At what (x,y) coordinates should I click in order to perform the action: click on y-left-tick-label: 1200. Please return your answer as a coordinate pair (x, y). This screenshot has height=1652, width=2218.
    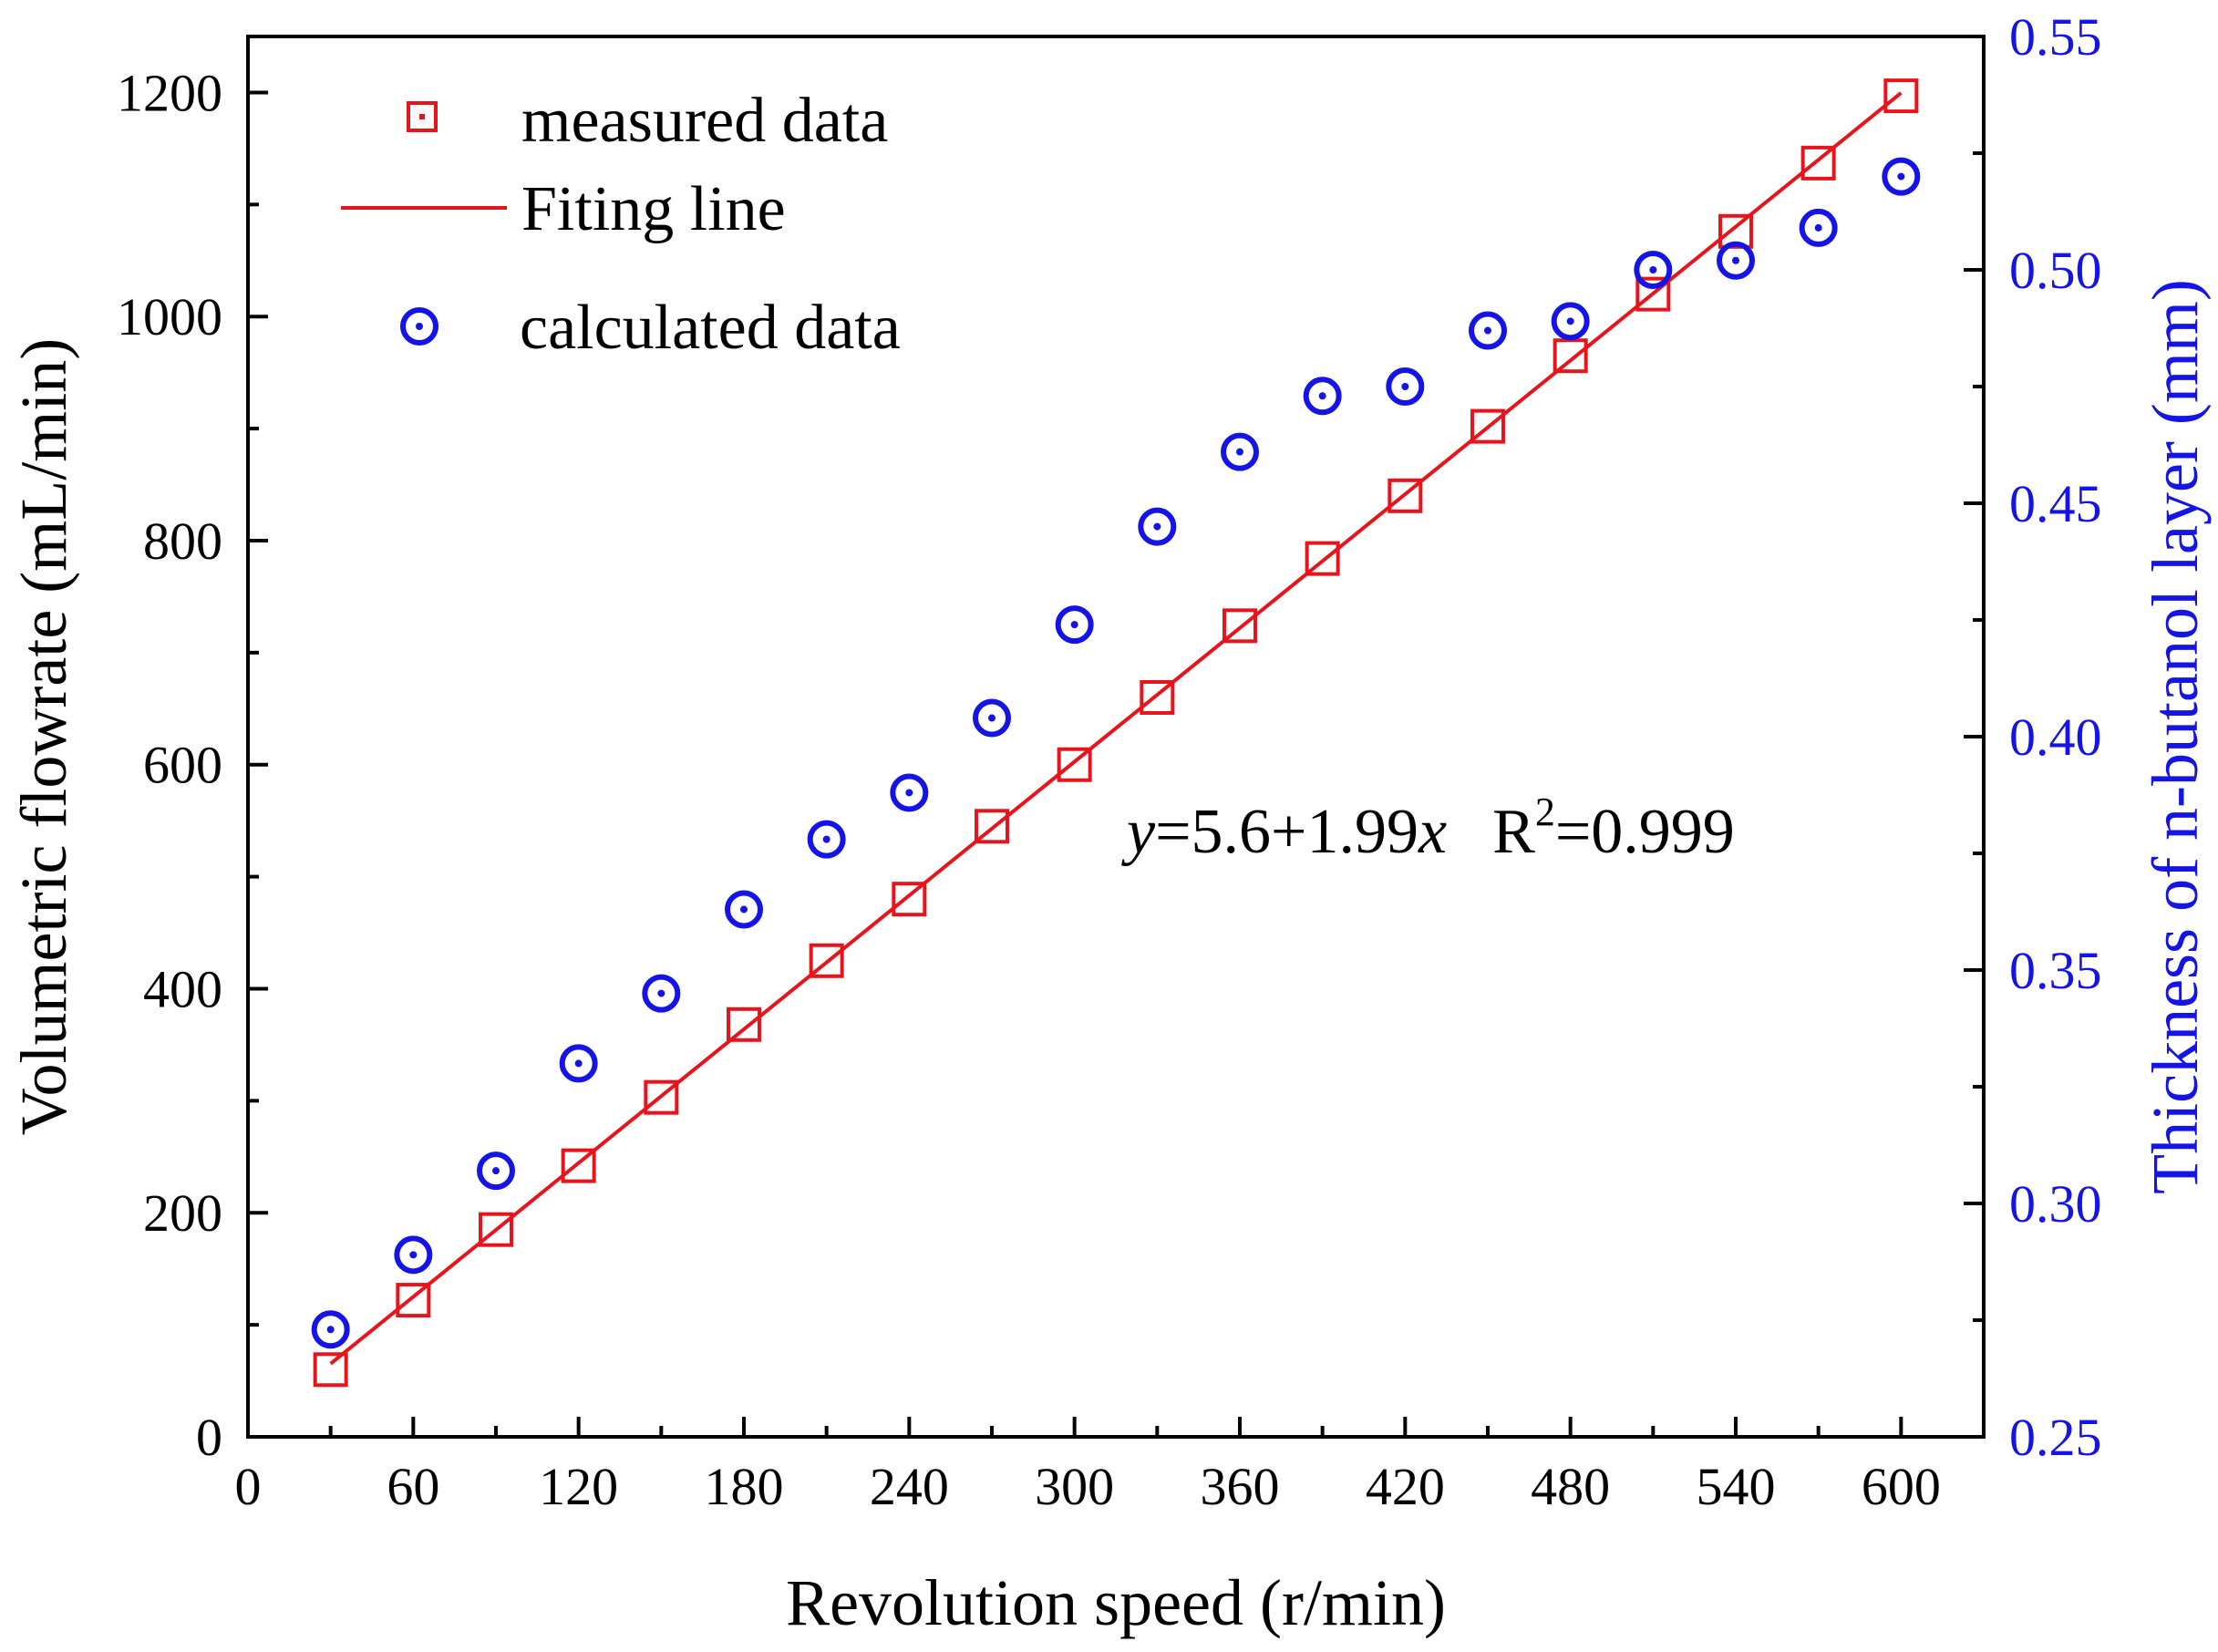
    Looking at the image, I should click on (169, 92).